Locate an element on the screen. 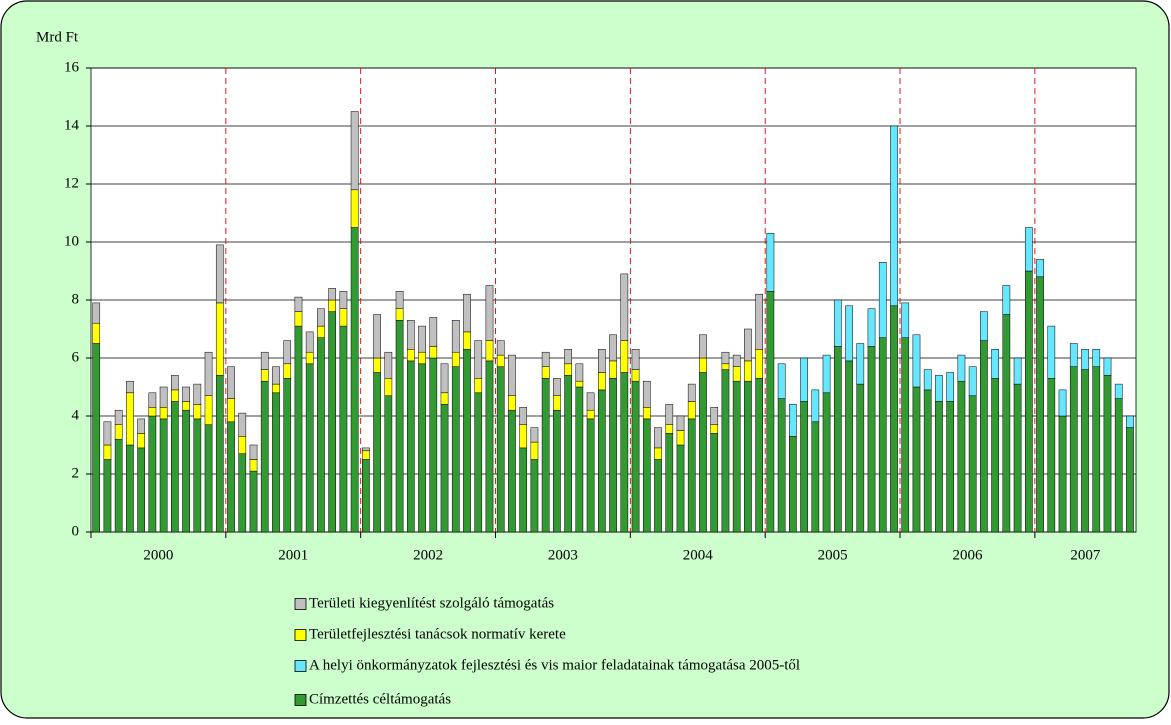 This screenshot has height=725, width=1171. x-tick-label: 2001 is located at coordinates (293, 555).